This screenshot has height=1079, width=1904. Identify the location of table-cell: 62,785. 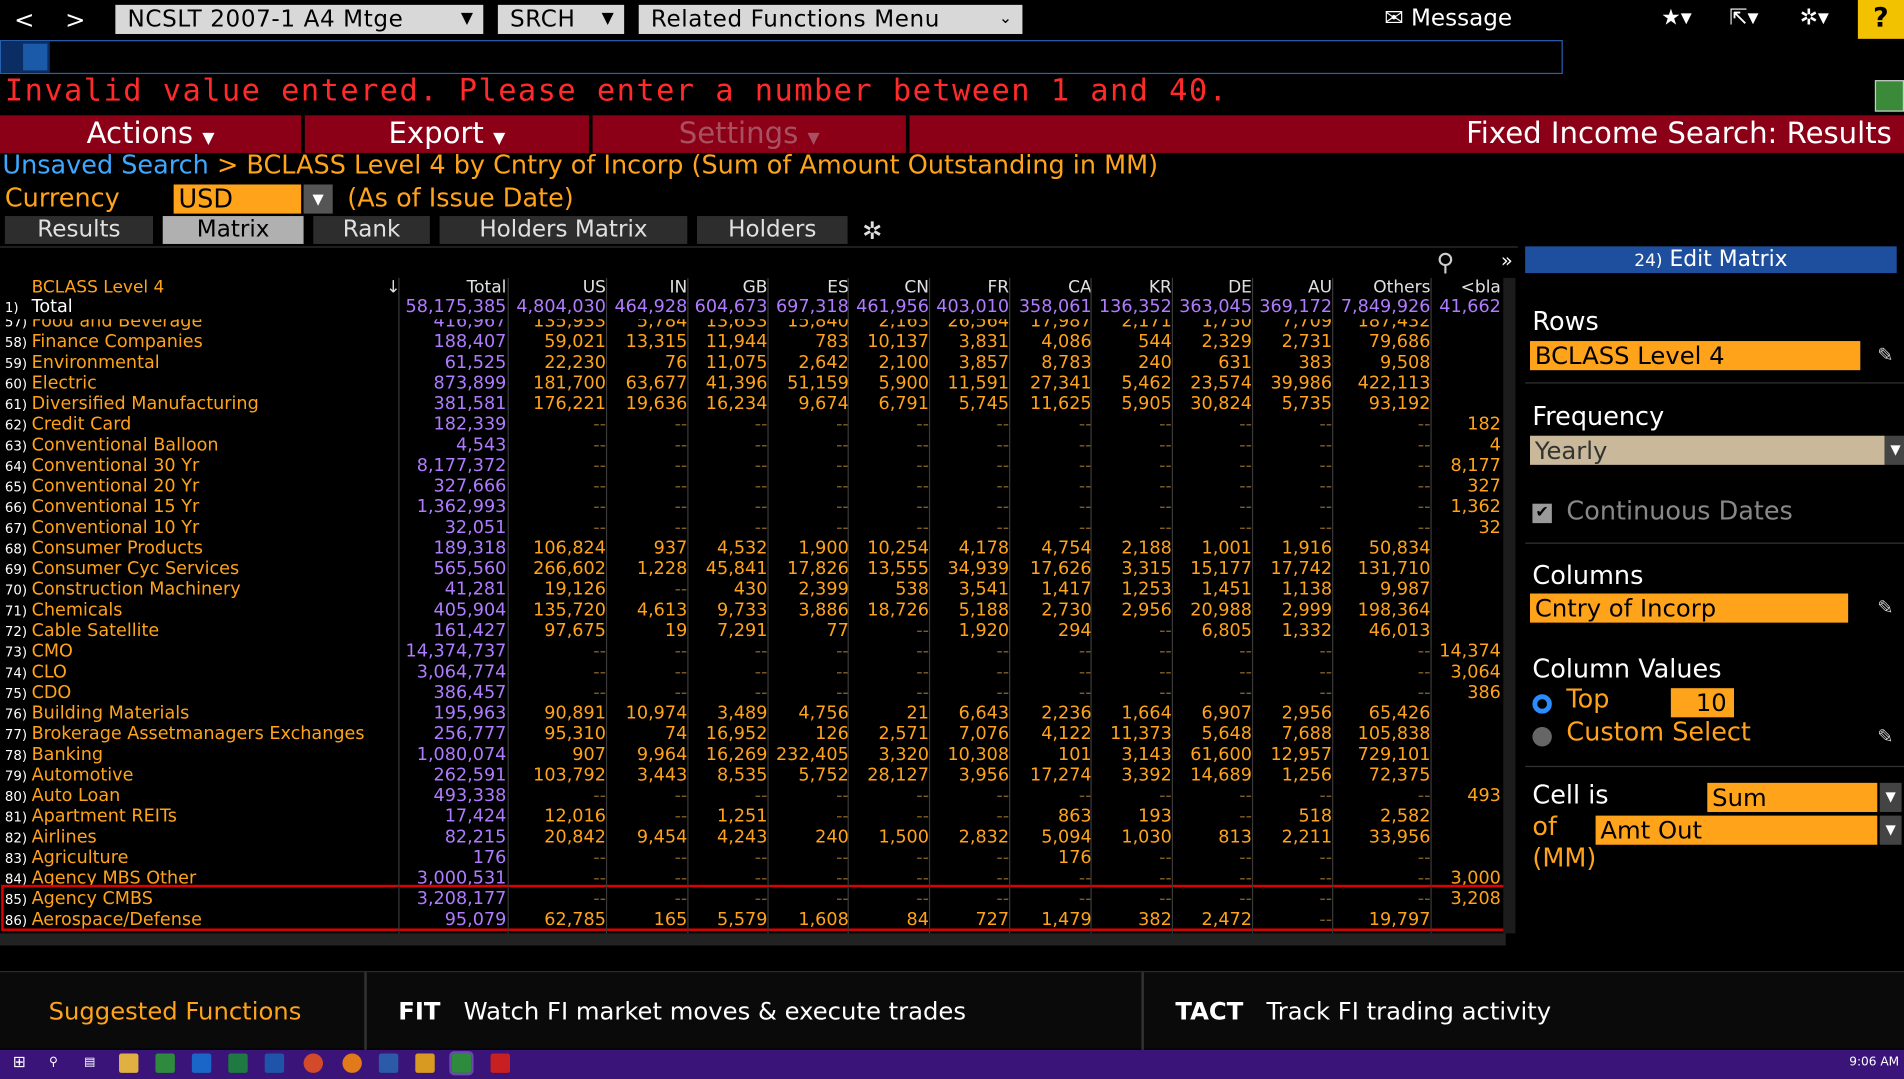
(575, 920).